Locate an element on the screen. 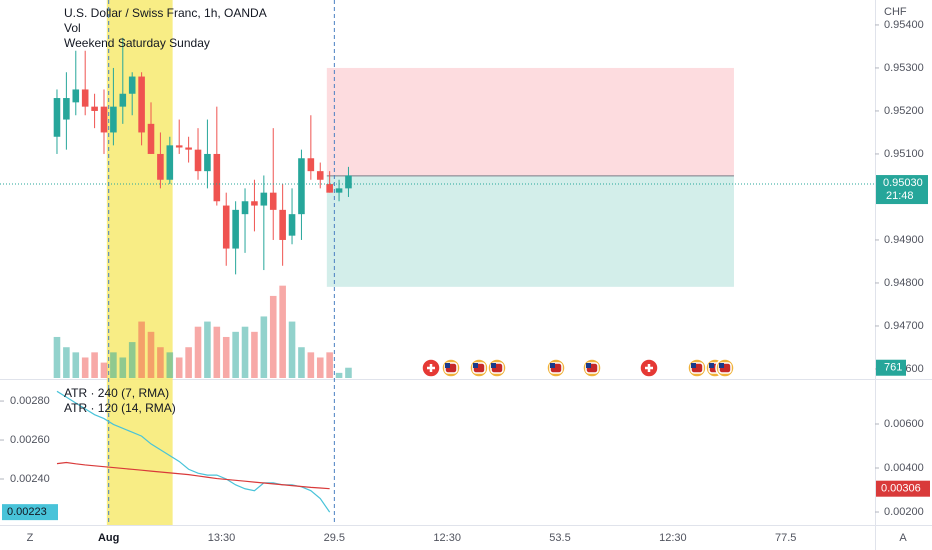 Image resolution: width=932 pixels, height=550 pixels. legend-entry: ATR · 240 (7, RMA) is located at coordinates (116, 393).